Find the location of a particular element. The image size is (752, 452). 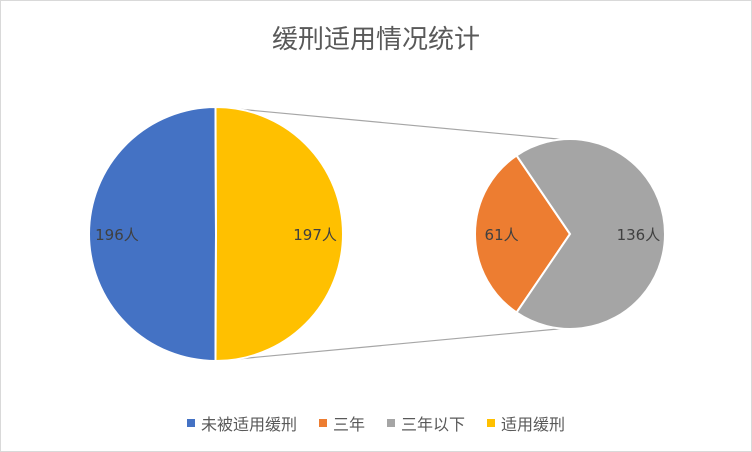

legend-label: 适用缓刑 is located at coordinates (533, 424).